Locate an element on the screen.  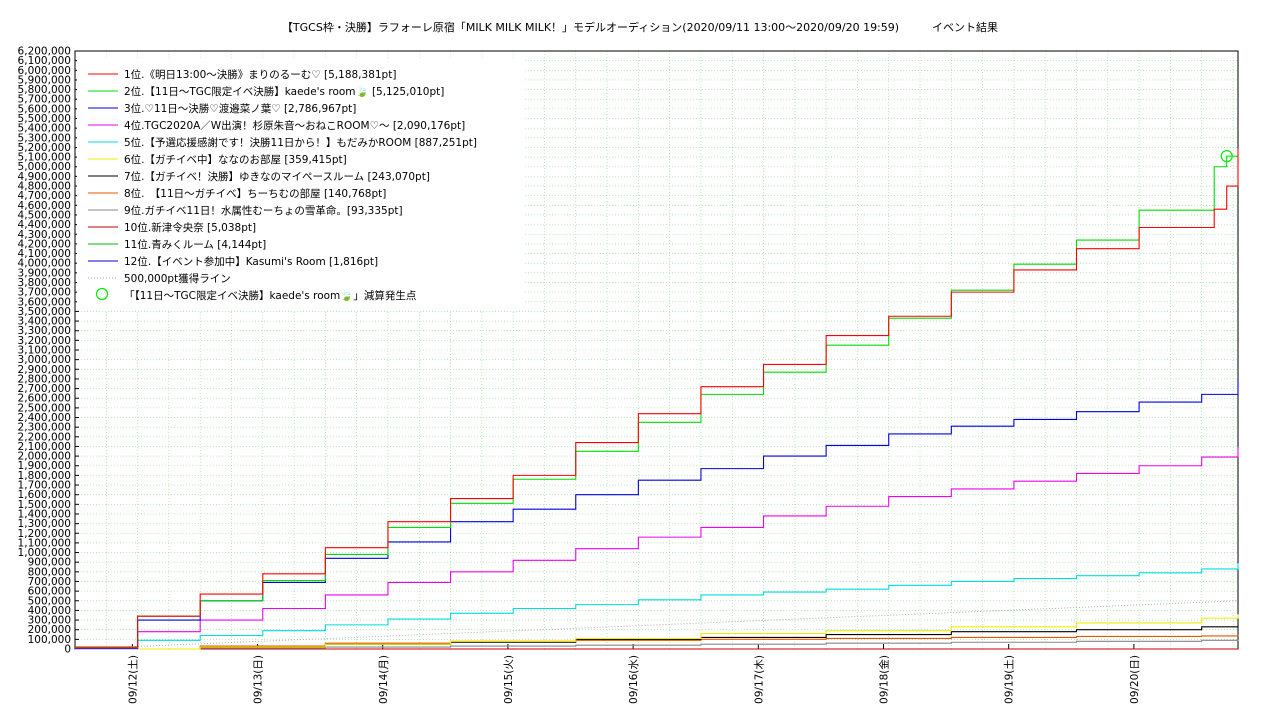
y-tick-label: 300,000 is located at coordinates (49, 621).